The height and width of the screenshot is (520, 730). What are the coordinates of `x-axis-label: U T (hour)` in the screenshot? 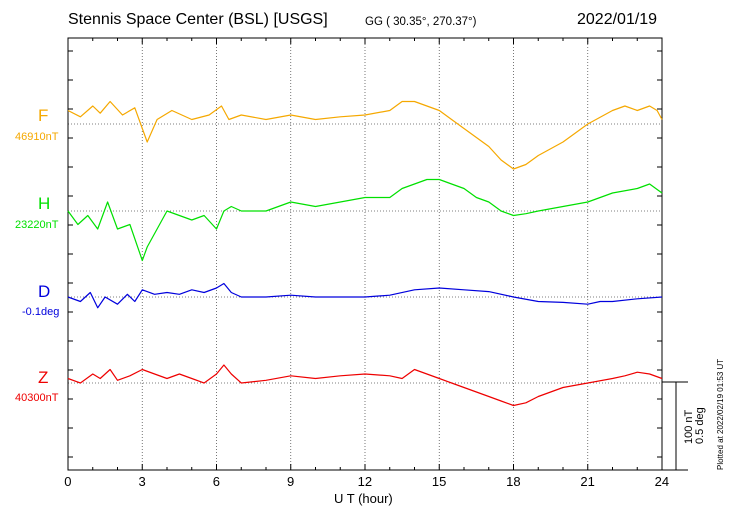 It's located at (363, 498).